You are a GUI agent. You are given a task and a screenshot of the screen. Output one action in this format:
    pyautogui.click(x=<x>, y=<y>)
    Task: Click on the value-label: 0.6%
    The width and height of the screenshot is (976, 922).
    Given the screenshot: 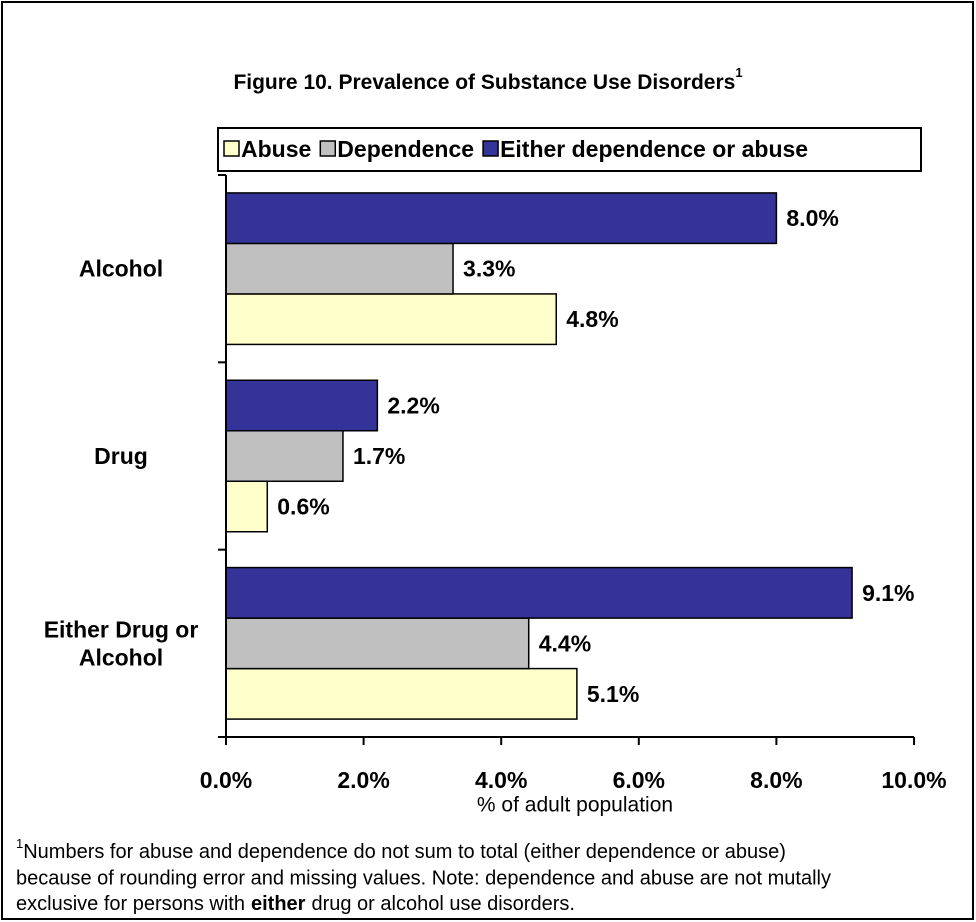 What is the action you would take?
    pyautogui.click(x=303, y=507)
    